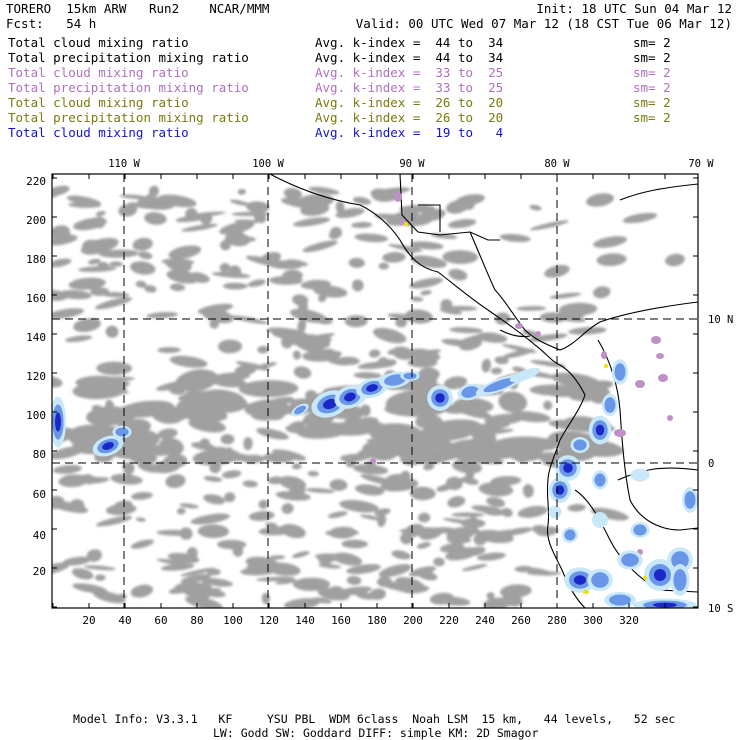 The image size is (740, 740). Describe the element at coordinates (36, 298) in the screenshot. I see `y-tick-label: 160` at that location.